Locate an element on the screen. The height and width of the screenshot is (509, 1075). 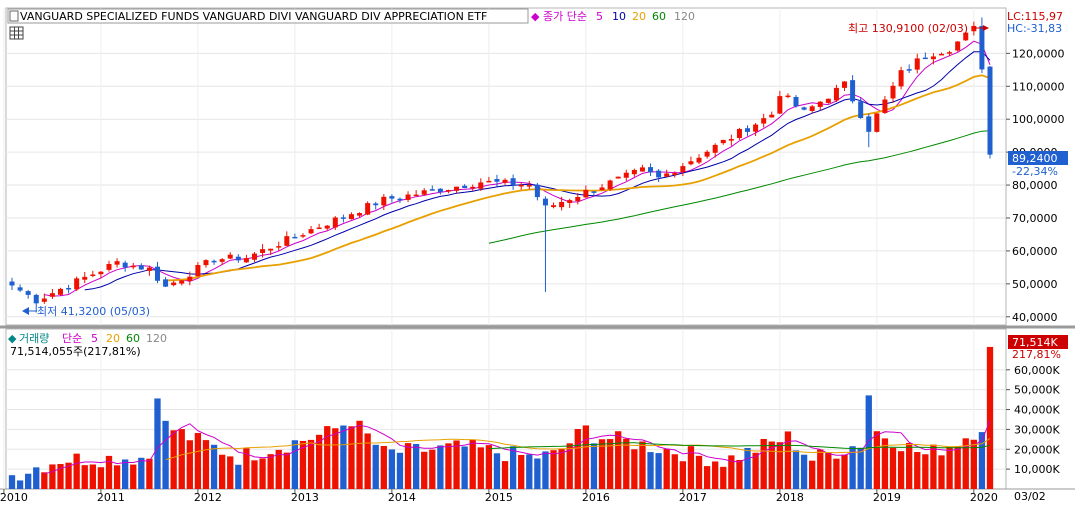
ma20-label: 20 is located at coordinates (639, 16).